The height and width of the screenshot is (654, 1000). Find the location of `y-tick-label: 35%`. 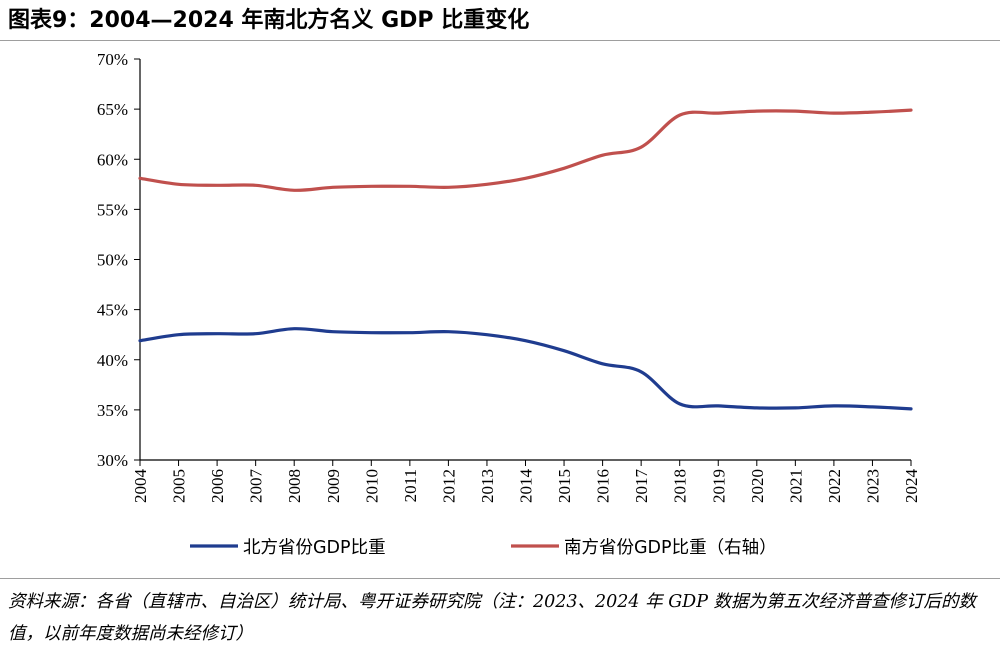

y-tick-label: 35% is located at coordinates (112, 410).